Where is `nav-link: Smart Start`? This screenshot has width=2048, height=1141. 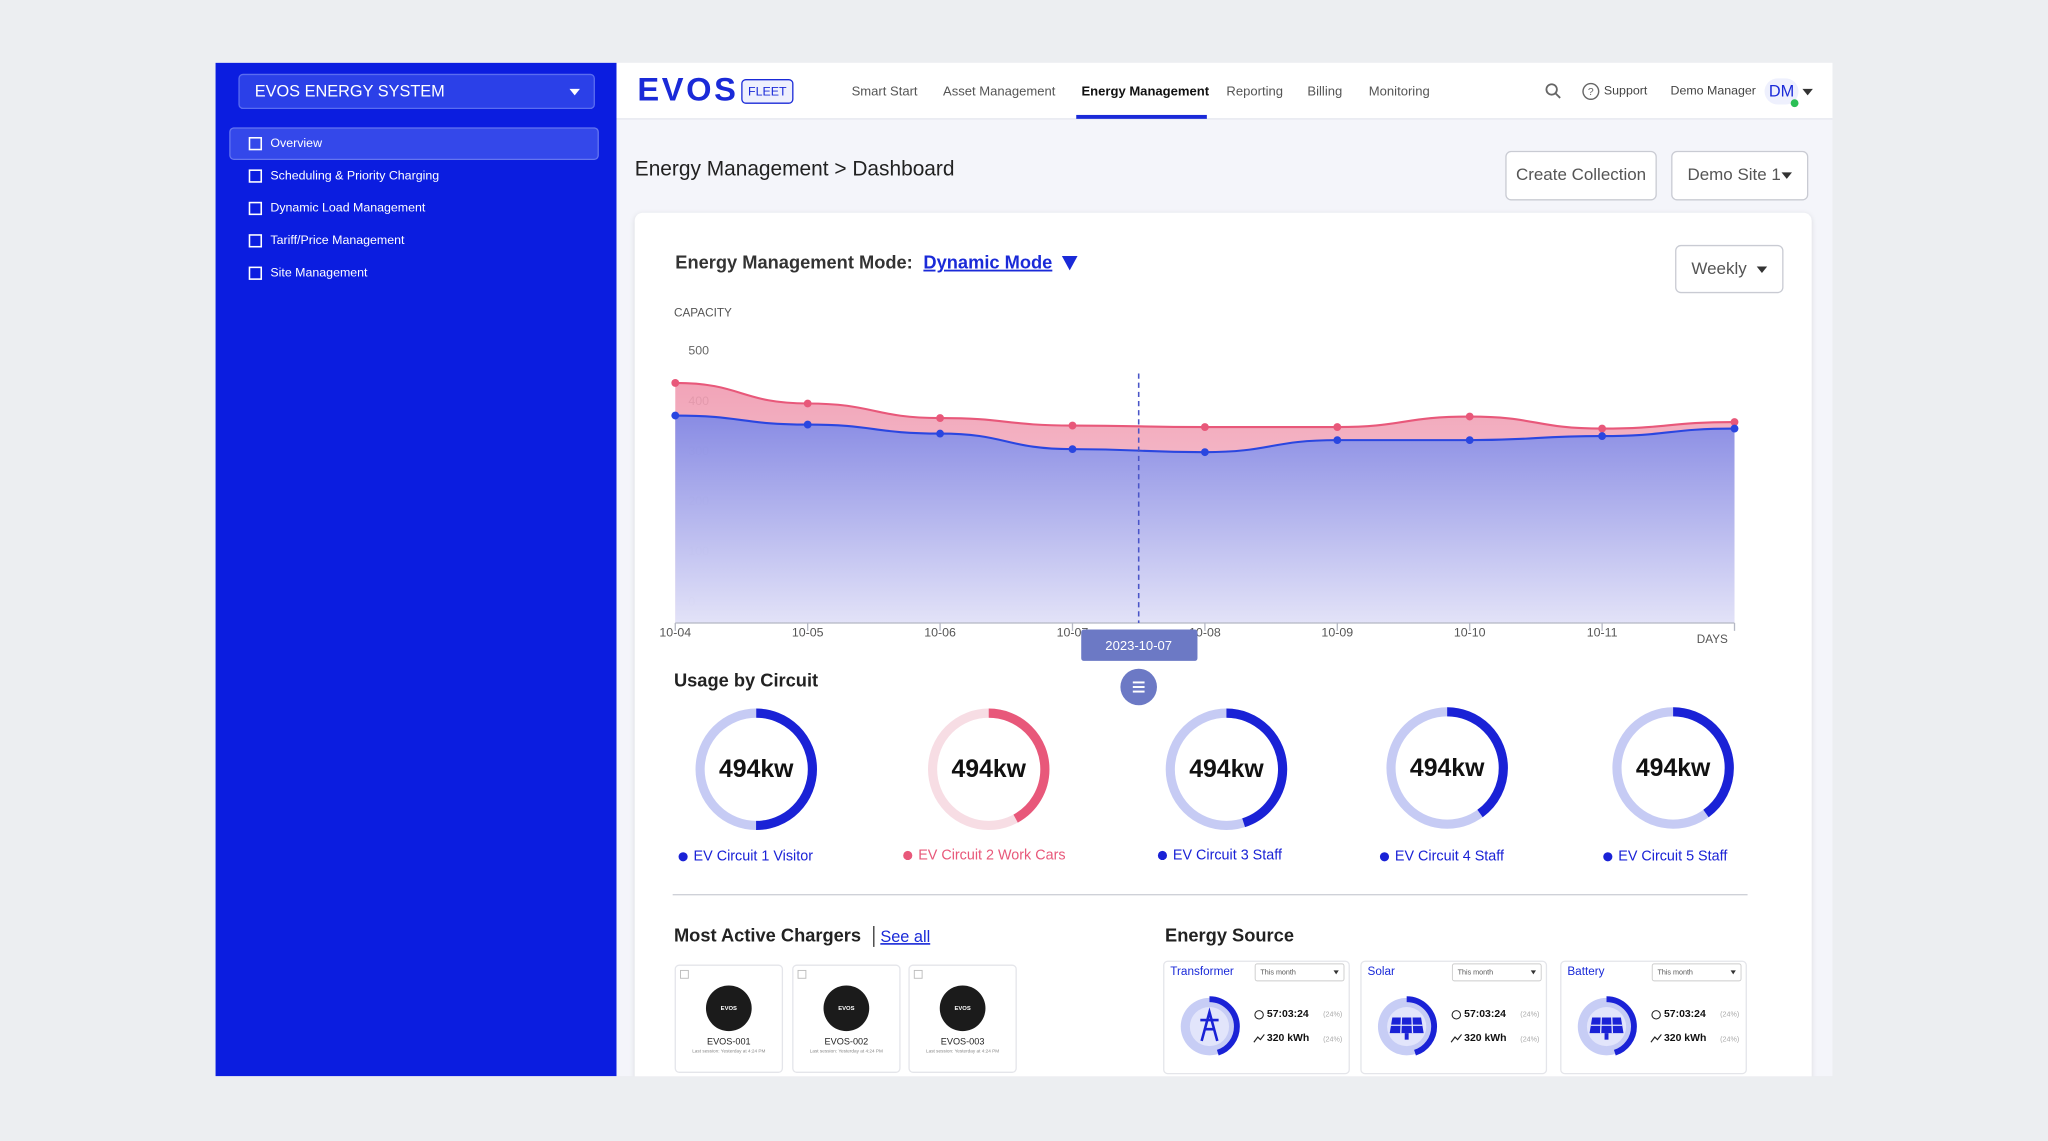
nav-link: Smart Start is located at coordinates (885, 91).